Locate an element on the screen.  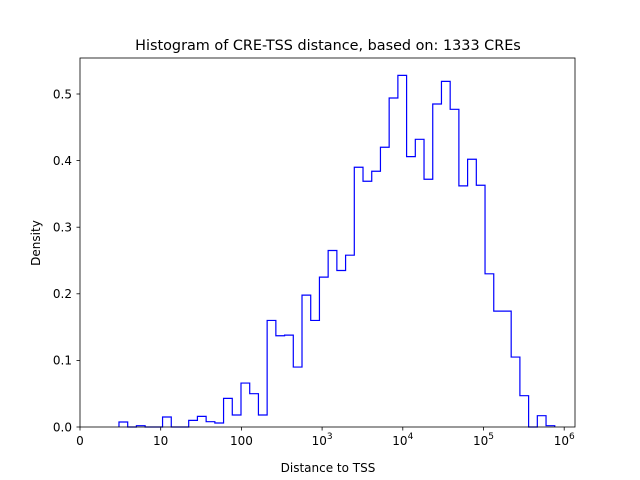
x-tick-label: 10³ is located at coordinates (322, 440).